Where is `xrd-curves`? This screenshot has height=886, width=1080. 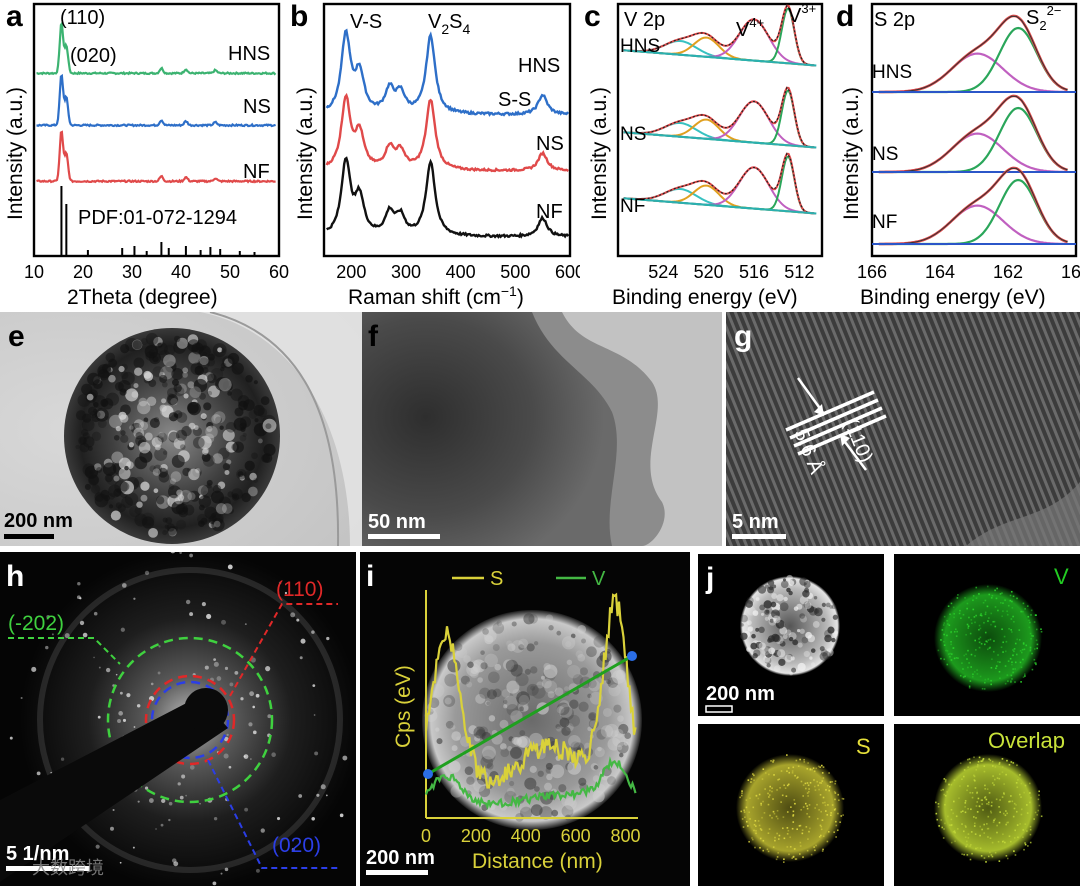 xrd-curves is located at coordinates (156, 102).